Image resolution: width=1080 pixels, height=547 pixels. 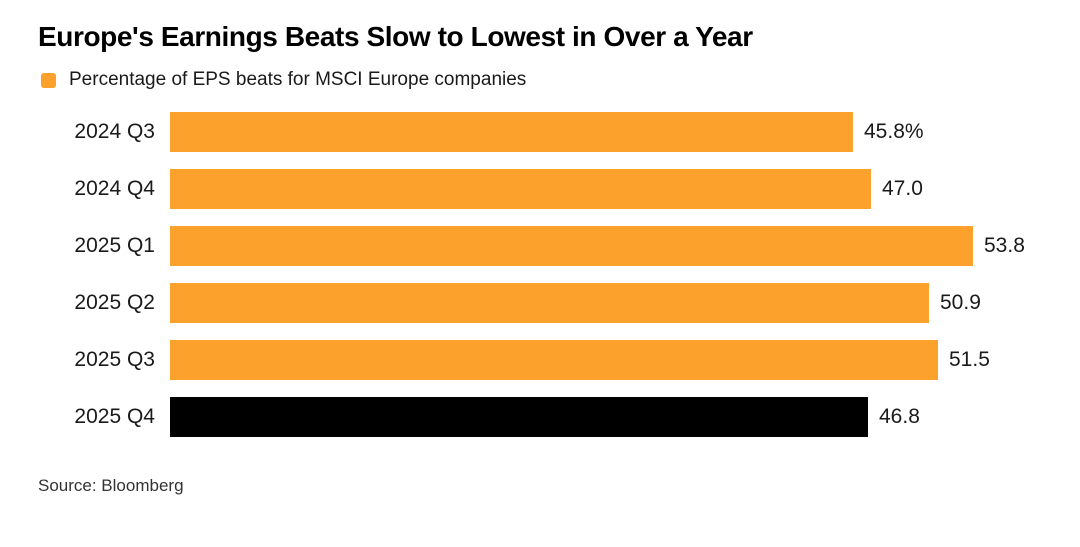 I want to click on category-label: 2025 Q4, so click(x=114, y=416).